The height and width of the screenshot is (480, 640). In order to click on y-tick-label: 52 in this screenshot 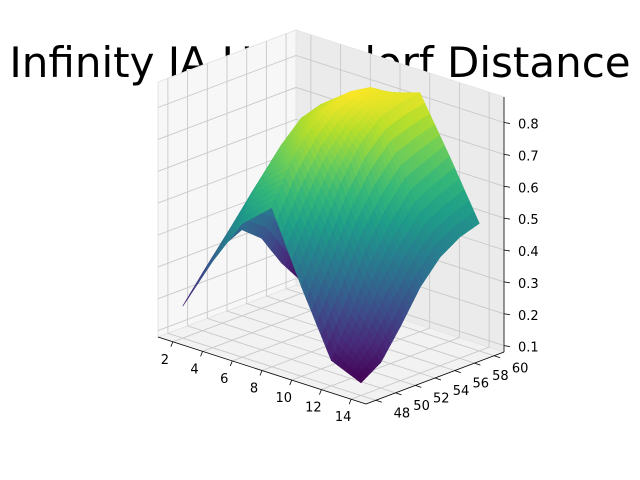, I will do `click(441, 398)`.